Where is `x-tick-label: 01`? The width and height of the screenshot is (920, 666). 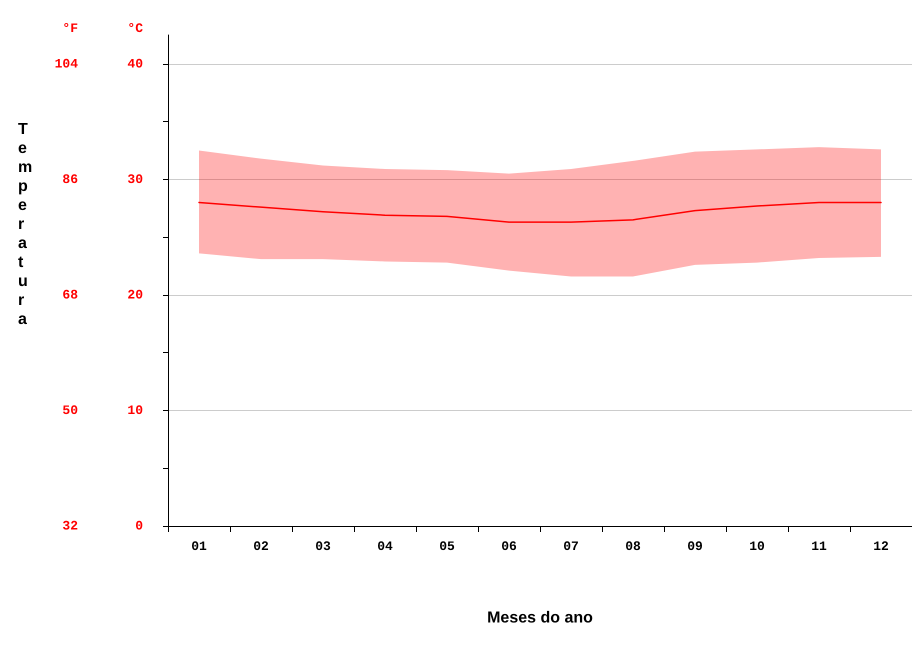
x-tick-label: 01 is located at coordinates (199, 546).